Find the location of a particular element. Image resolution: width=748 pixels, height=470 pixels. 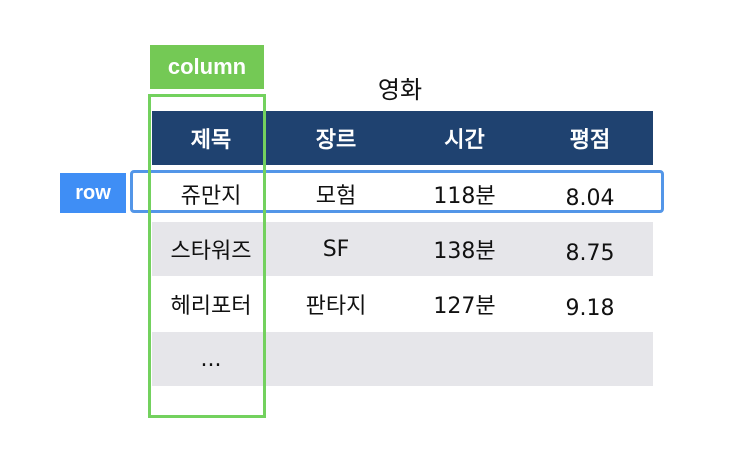

header-cell-rating: 평점 is located at coordinates (590, 140).